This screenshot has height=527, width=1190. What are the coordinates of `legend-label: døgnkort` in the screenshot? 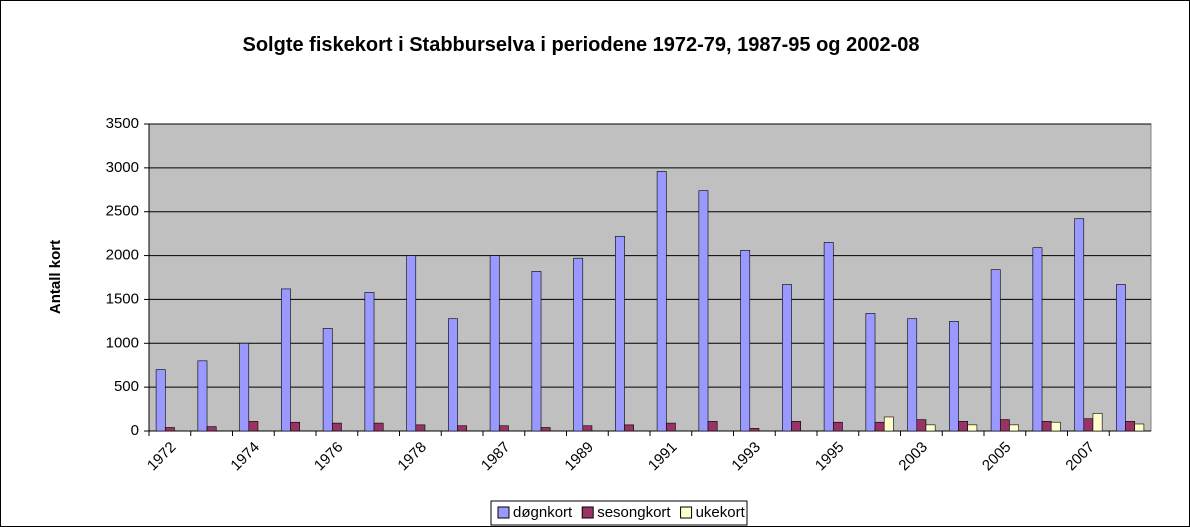 It's located at (543, 512).